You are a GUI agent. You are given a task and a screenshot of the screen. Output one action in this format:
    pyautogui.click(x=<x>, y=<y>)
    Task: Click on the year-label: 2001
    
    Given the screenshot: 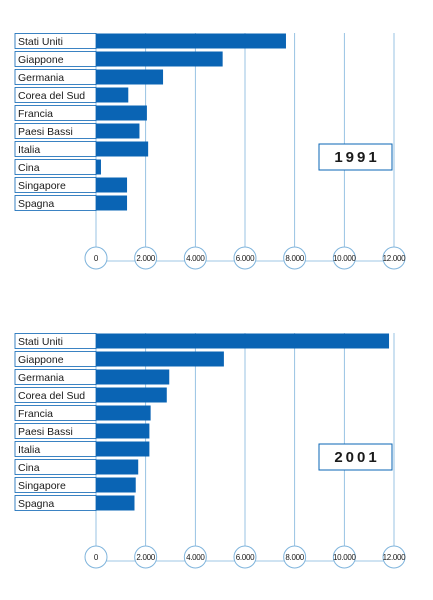 What is the action you would take?
    pyautogui.click(x=356, y=457)
    